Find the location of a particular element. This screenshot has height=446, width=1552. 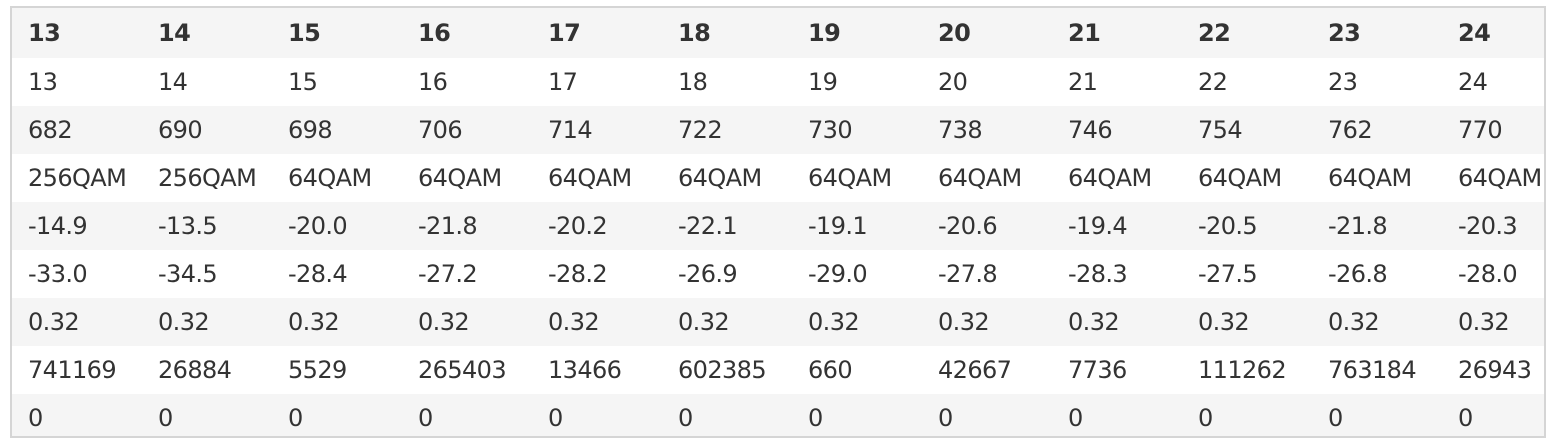

table-cell: 698 is located at coordinates (310, 130).